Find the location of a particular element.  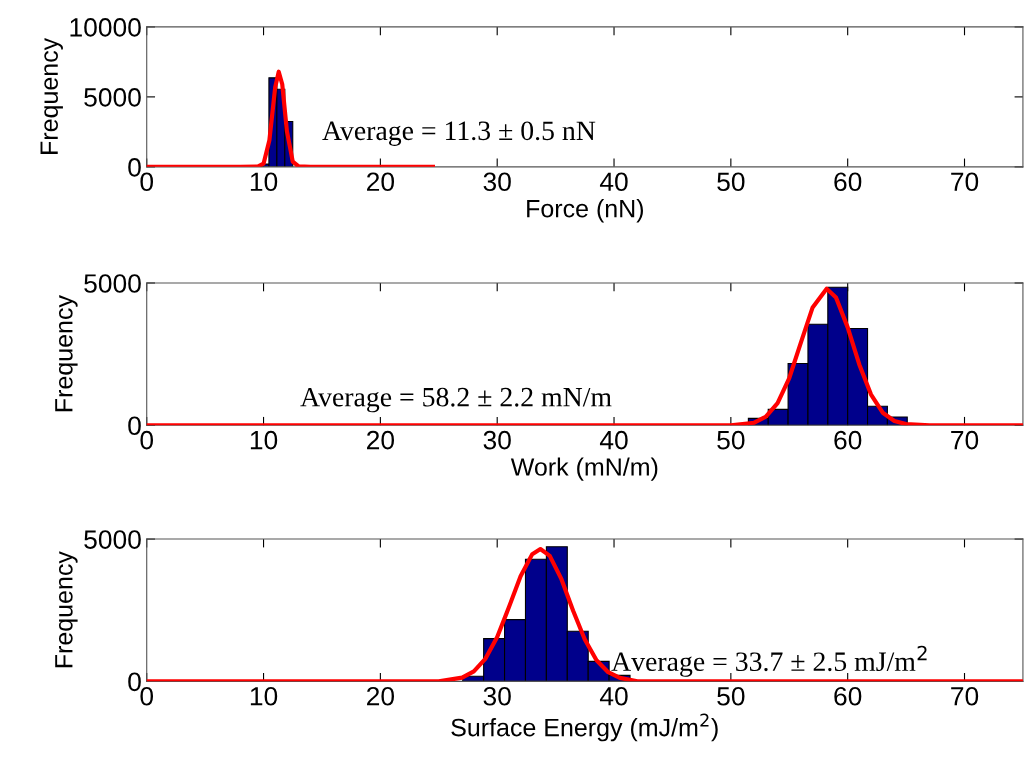

annotation: Average = 58.2 ± 2.2 mN/m is located at coordinates (456, 400).